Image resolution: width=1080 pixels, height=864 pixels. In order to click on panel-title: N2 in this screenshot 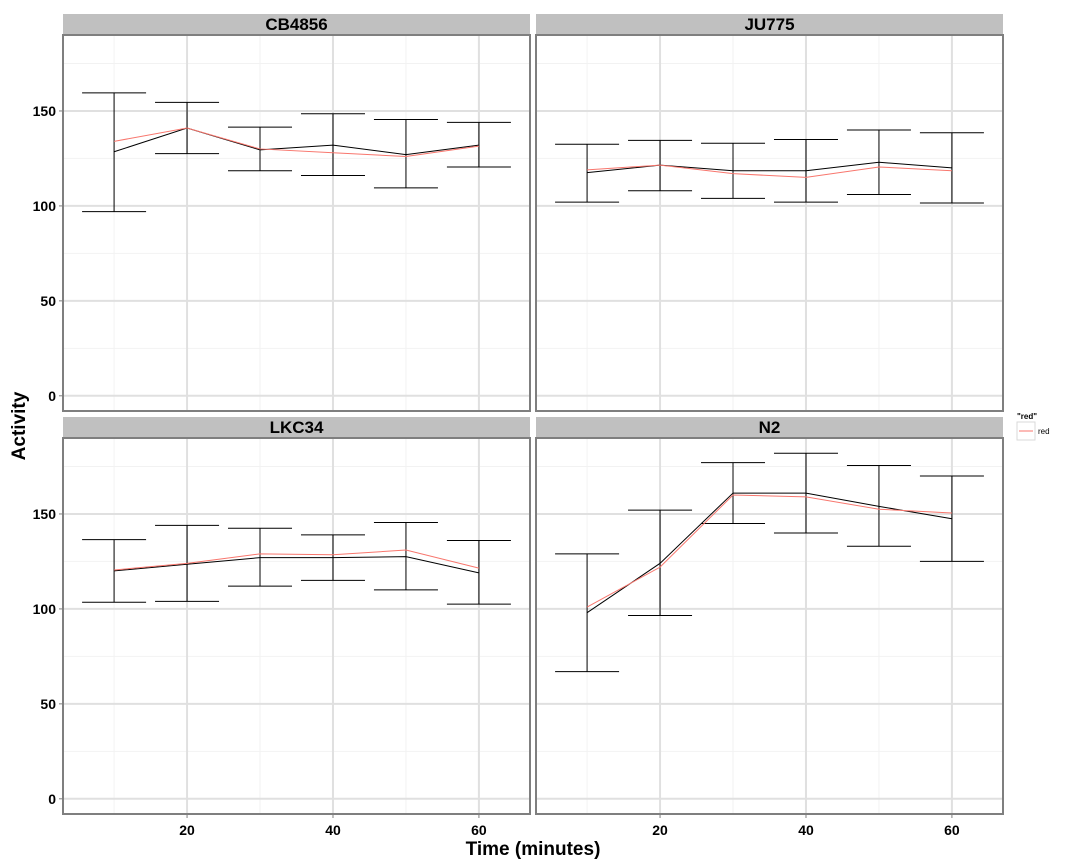, I will do `click(770, 427)`.